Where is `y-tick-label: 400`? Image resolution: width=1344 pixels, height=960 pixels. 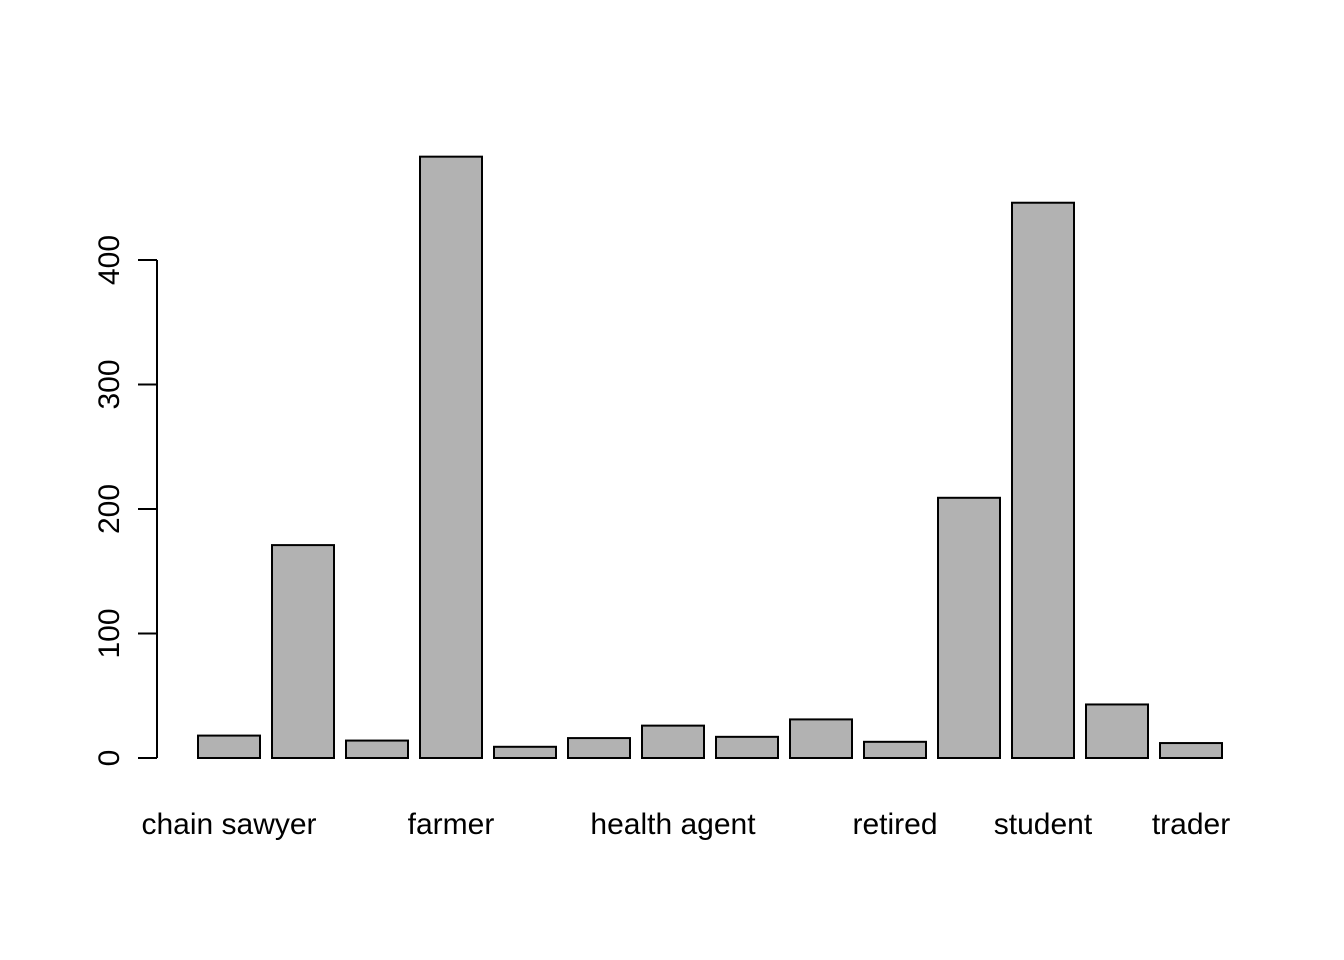
y-tick-label: 400 is located at coordinates (109, 260).